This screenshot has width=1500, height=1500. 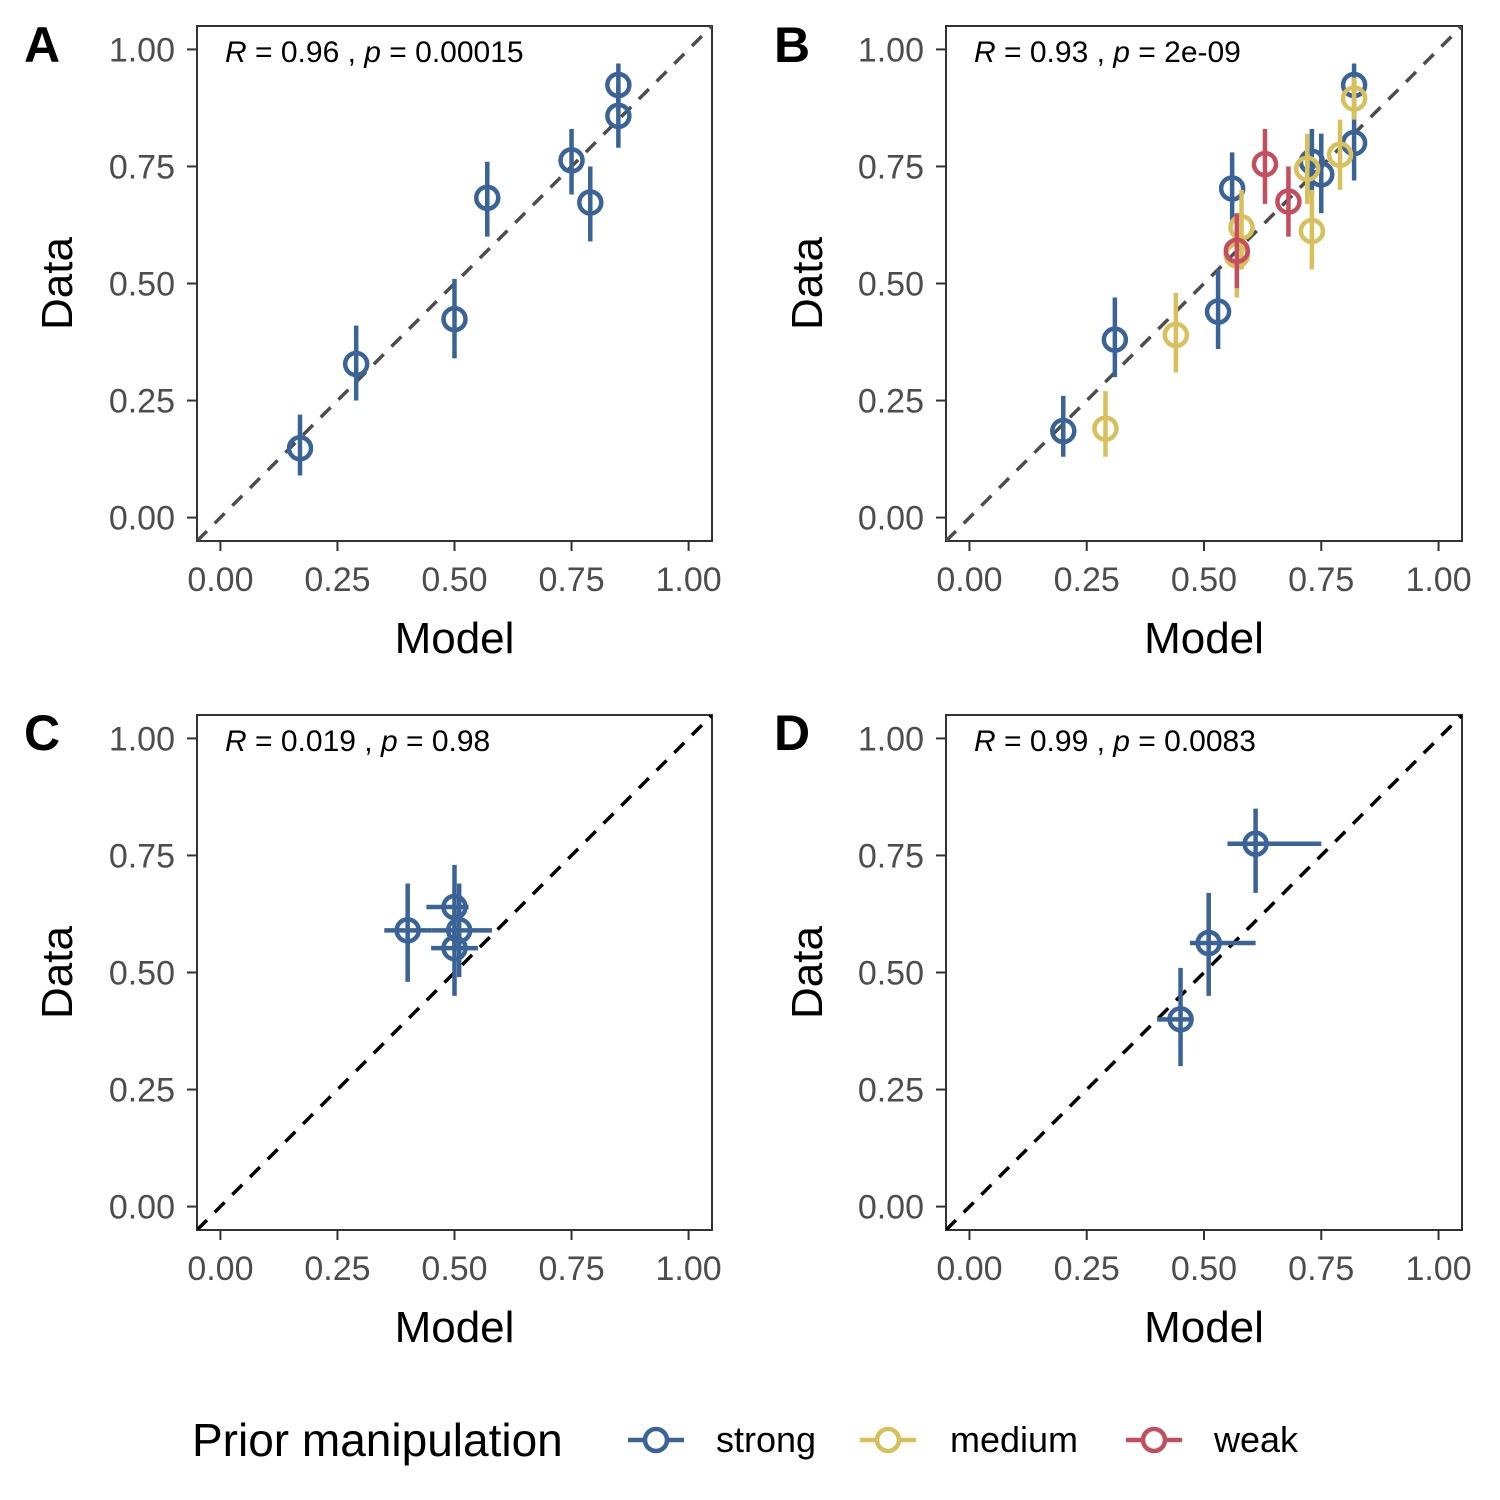 I want to click on correlation-annotation: R = 0.99 , p = 0.0083, so click(x=1115, y=741).